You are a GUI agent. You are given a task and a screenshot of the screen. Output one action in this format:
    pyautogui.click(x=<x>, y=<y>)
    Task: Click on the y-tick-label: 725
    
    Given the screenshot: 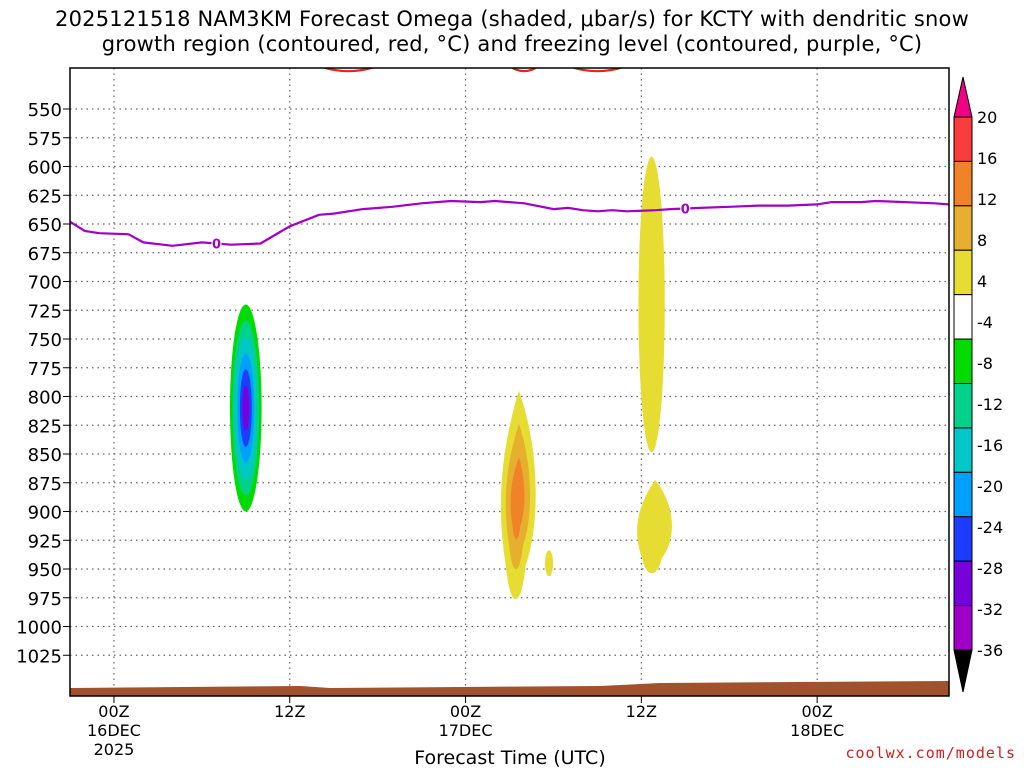 What is the action you would take?
    pyautogui.click(x=45, y=311)
    